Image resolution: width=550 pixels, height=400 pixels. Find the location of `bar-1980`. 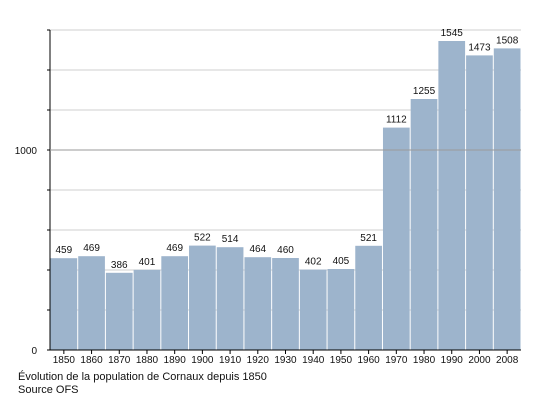

bar-1980 is located at coordinates (424, 224).